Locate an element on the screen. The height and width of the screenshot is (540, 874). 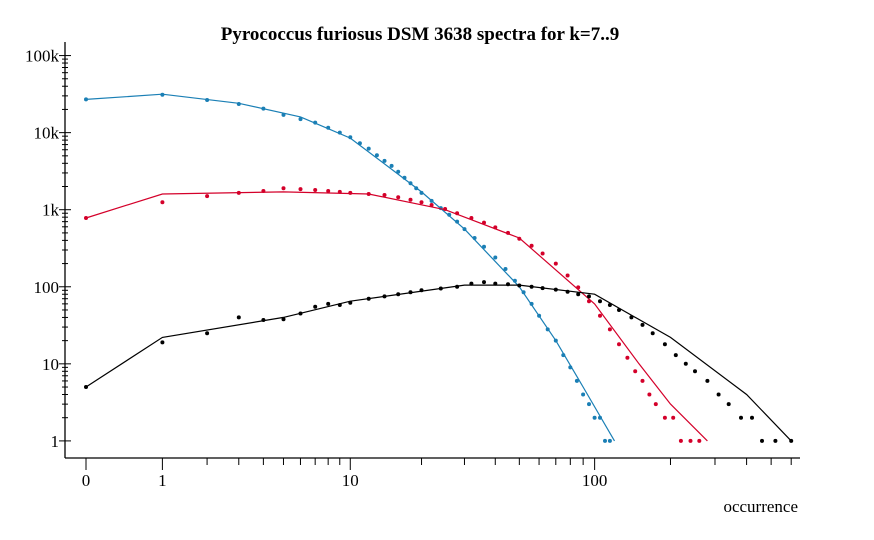
y-tick-label: 100k is located at coordinates (42, 56).